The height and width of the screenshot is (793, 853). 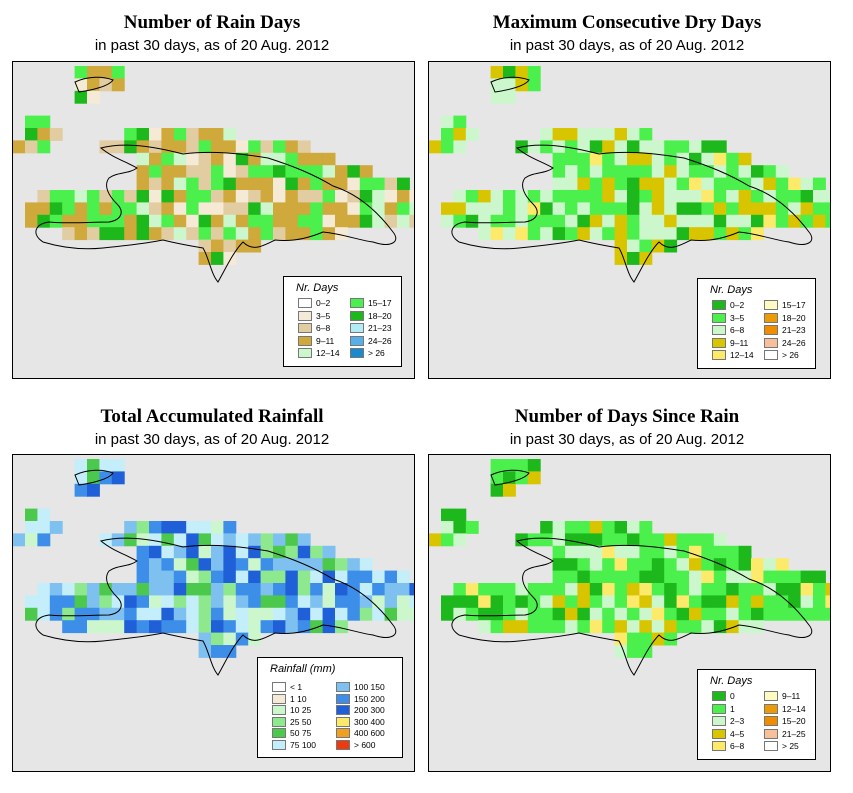 I want to click on legend-swatch, so click(x=771, y=733).